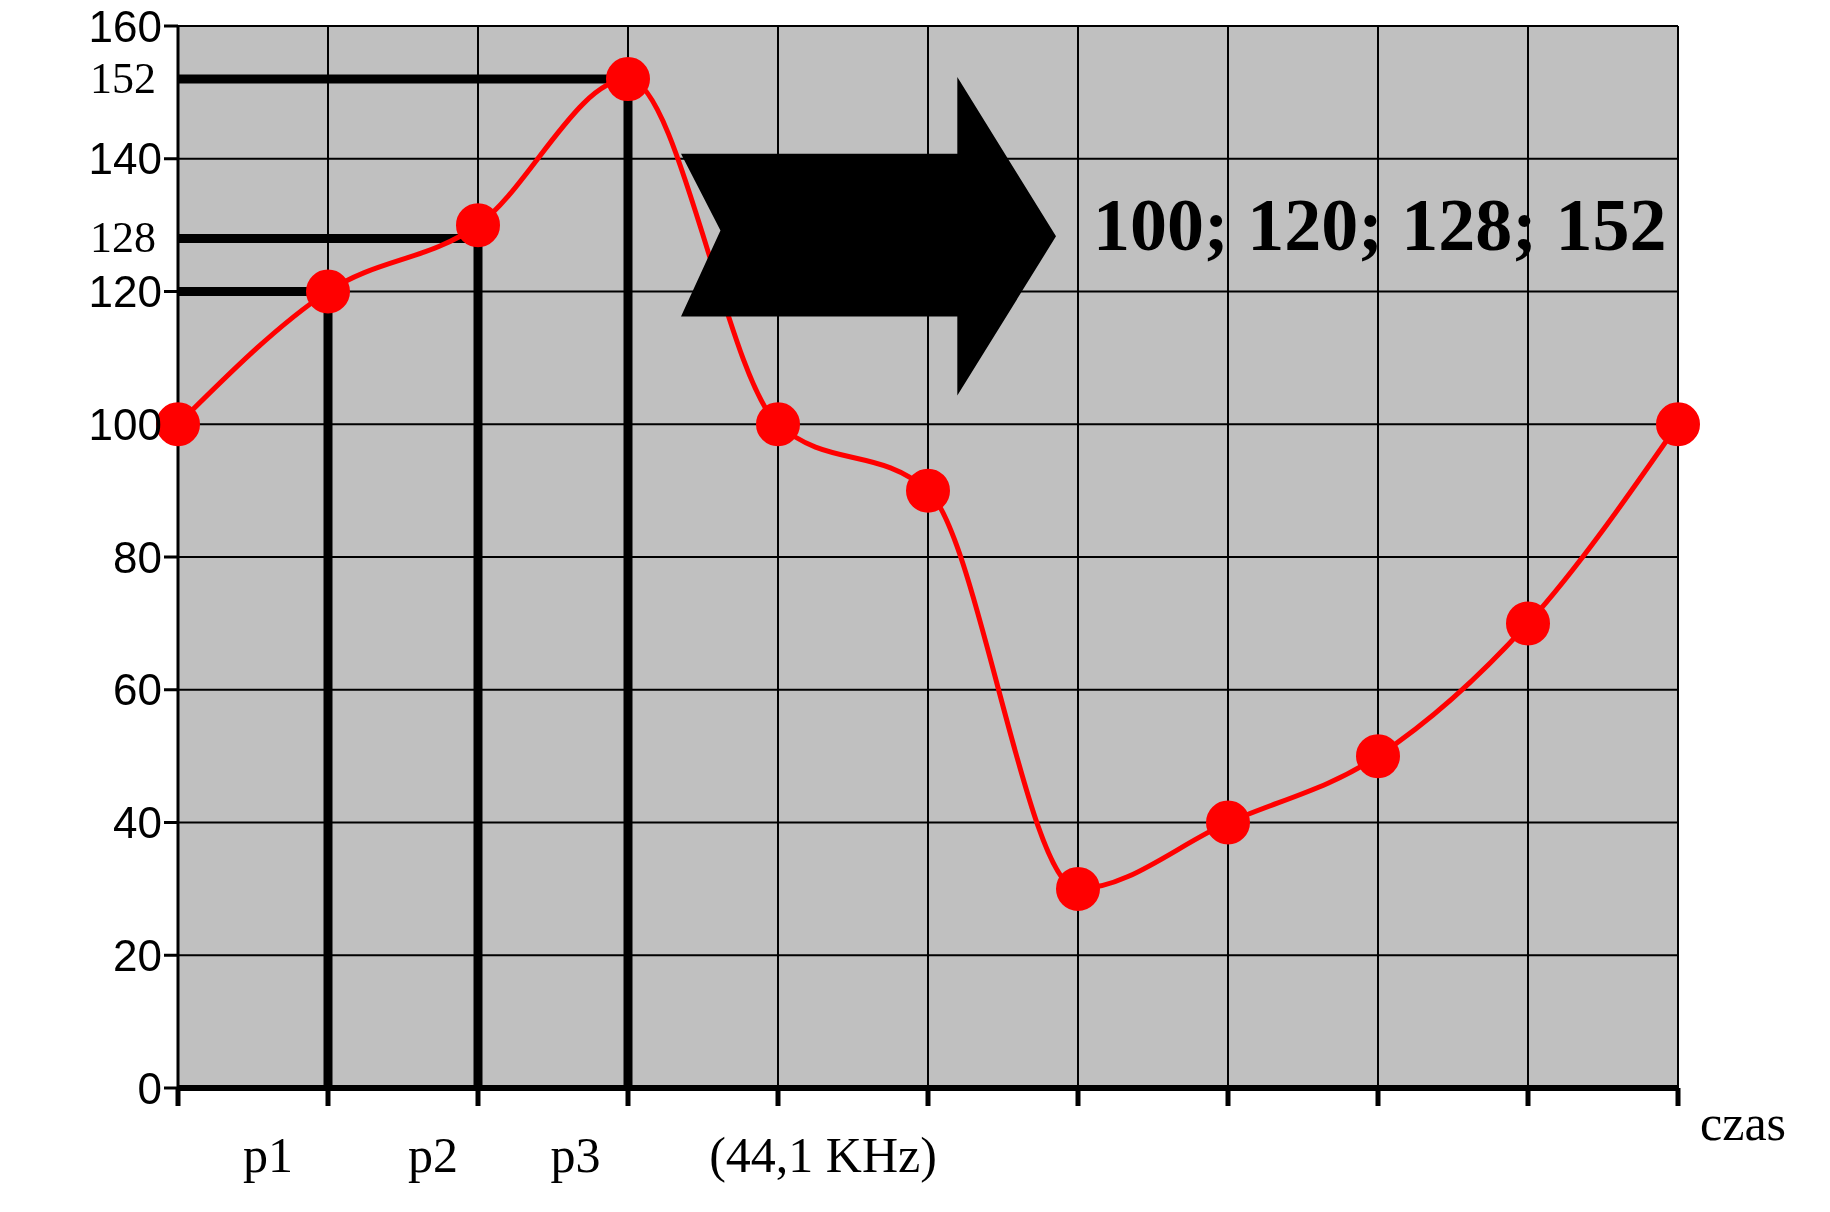 This screenshot has height=1212, width=1830. What do you see at coordinates (122, 79) in the screenshot?
I see `ref-line-label: 152` at bounding box center [122, 79].